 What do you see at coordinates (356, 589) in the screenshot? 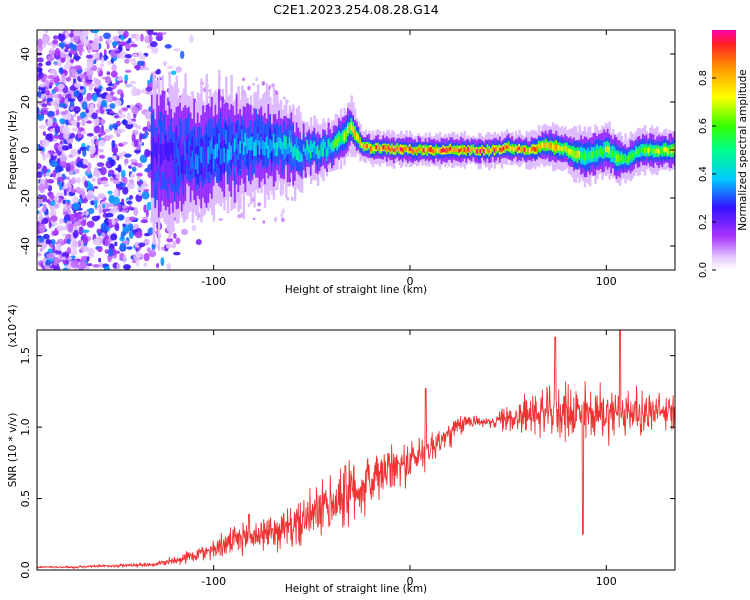
I see `snr-x-label: Height of straight line (km)` at bounding box center [356, 589].